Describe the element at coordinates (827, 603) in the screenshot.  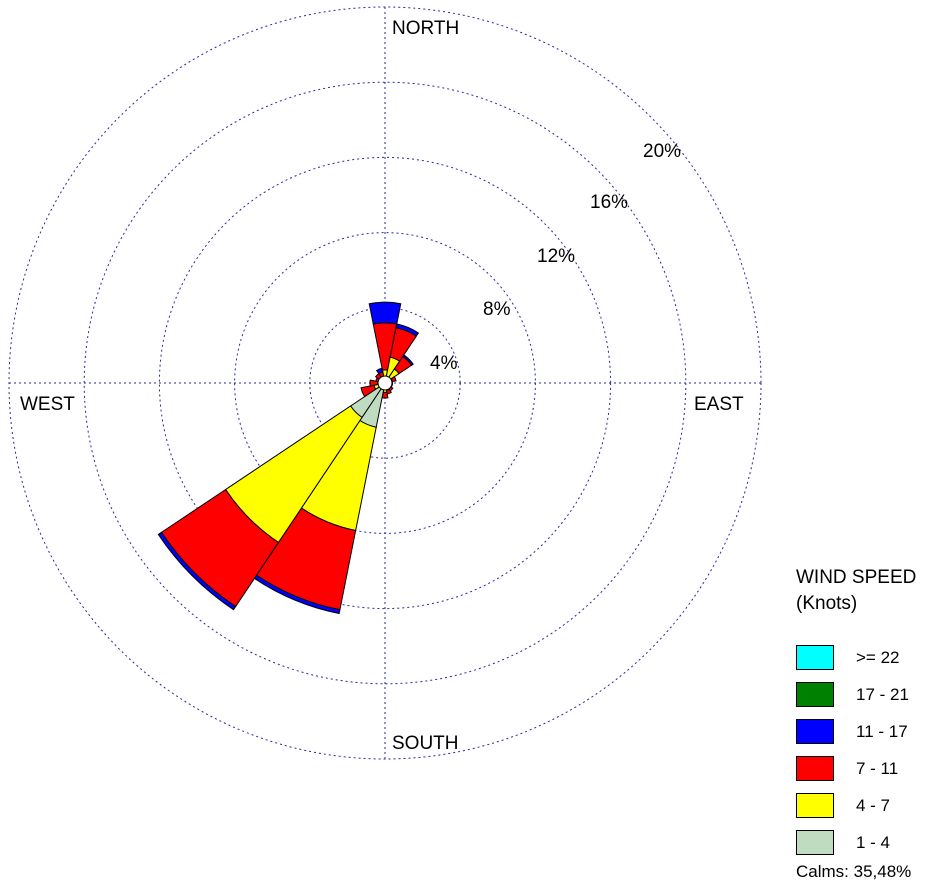
I see `legend-title-line2: (Knots)` at that location.